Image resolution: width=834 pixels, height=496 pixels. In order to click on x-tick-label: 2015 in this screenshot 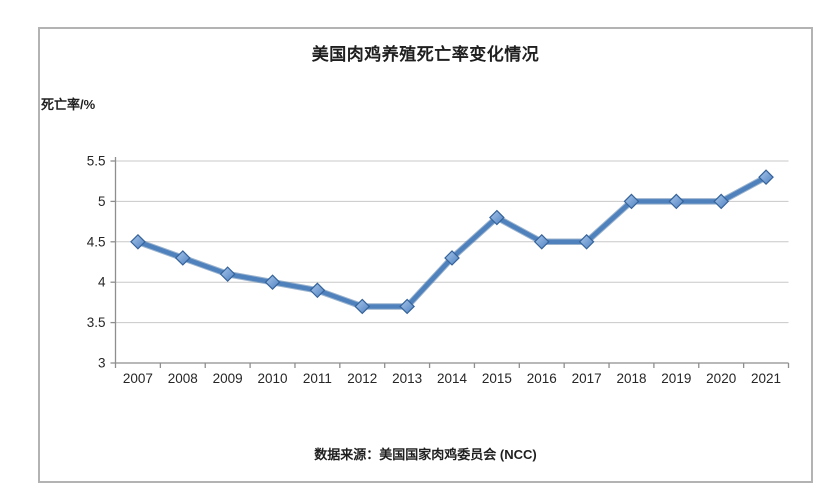, I will do `click(497, 378)`.